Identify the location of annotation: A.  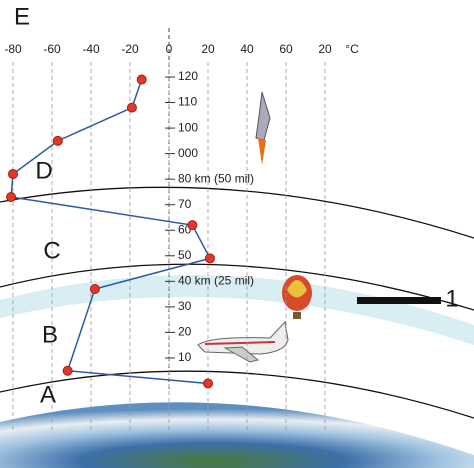
(48, 394).